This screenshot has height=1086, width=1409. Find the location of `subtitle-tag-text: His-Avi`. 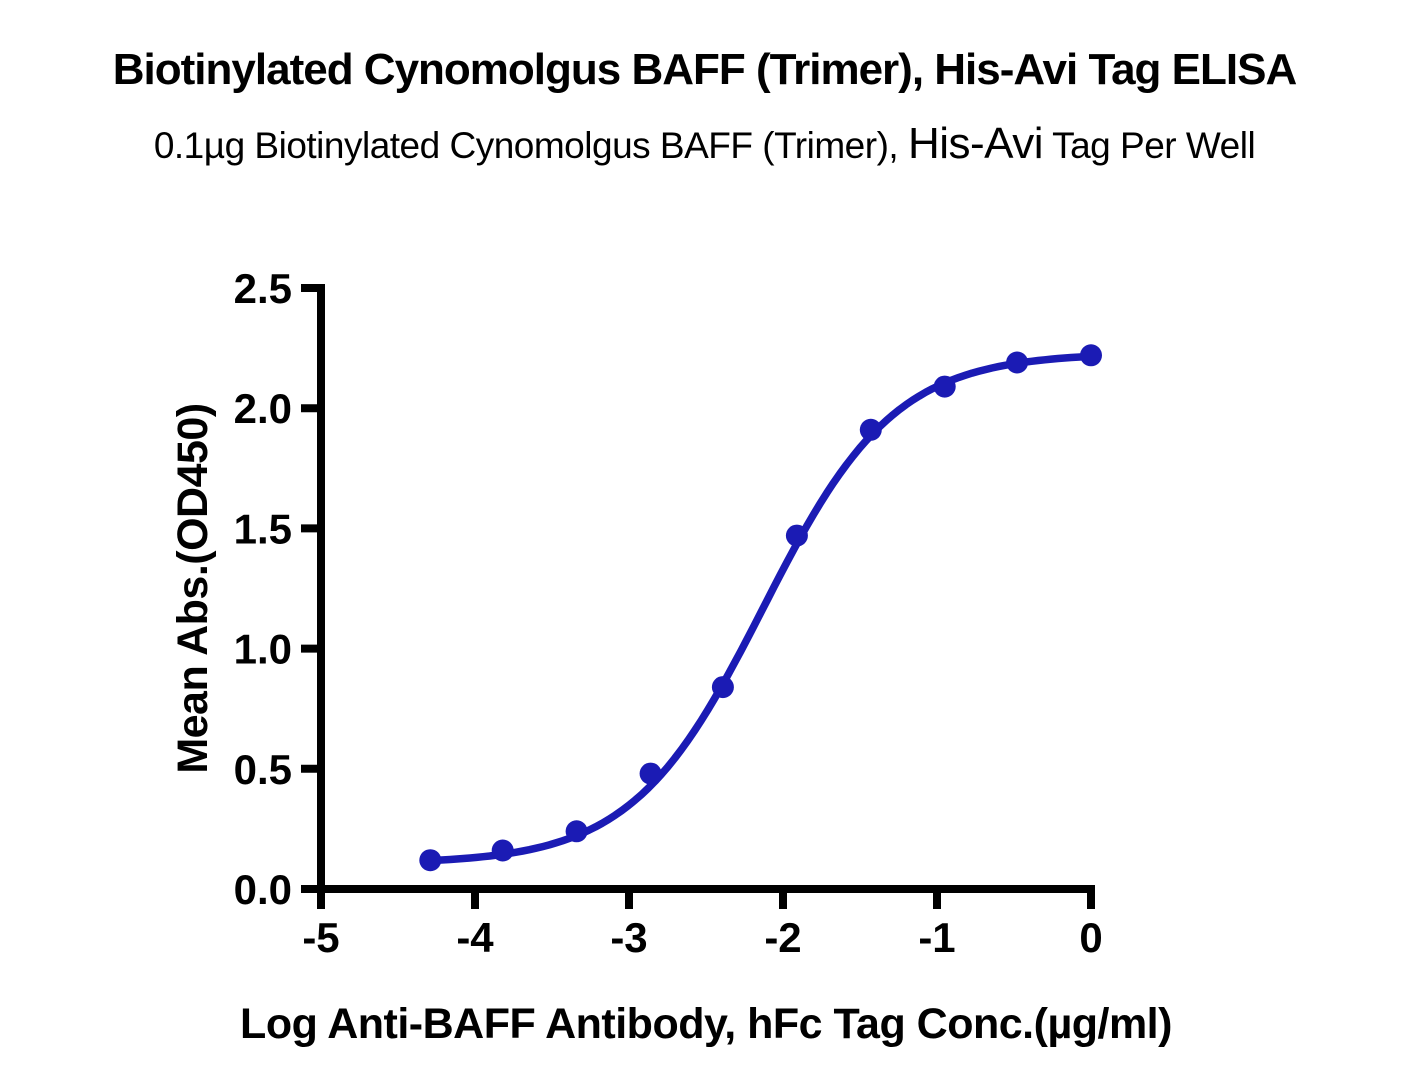

subtitle-tag-text: His-Avi is located at coordinates (975, 143).